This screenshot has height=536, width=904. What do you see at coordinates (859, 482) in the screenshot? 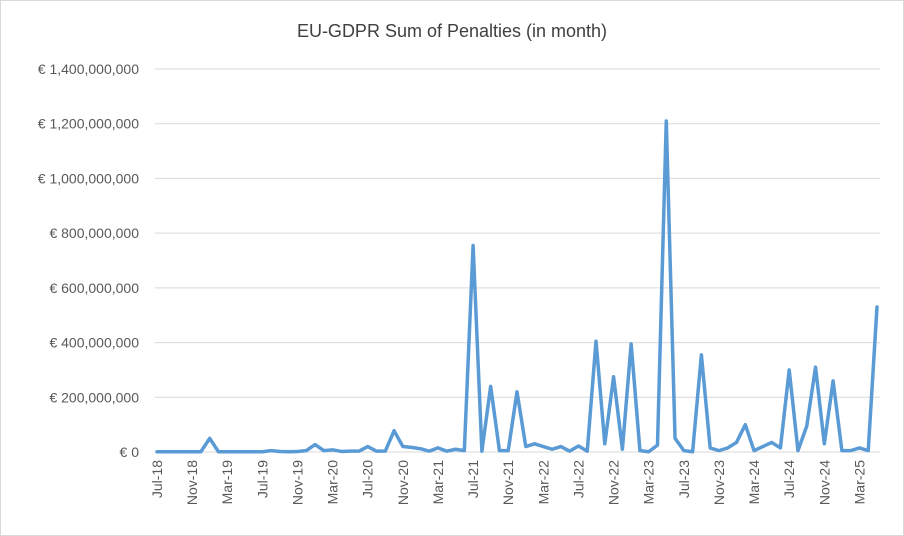
I see `x-tick-label: Mar-25` at bounding box center [859, 482].